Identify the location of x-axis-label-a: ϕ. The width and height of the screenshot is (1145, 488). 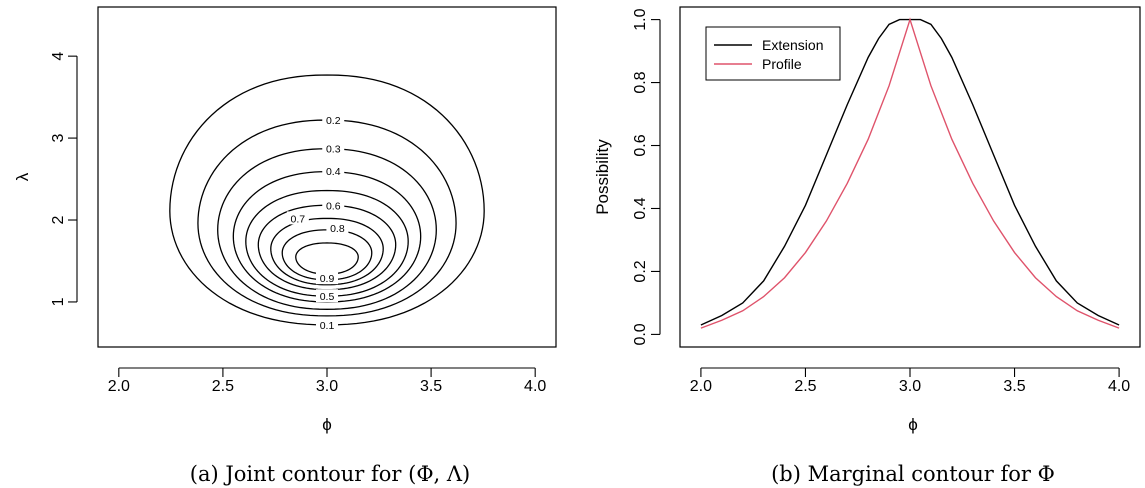
(327, 424).